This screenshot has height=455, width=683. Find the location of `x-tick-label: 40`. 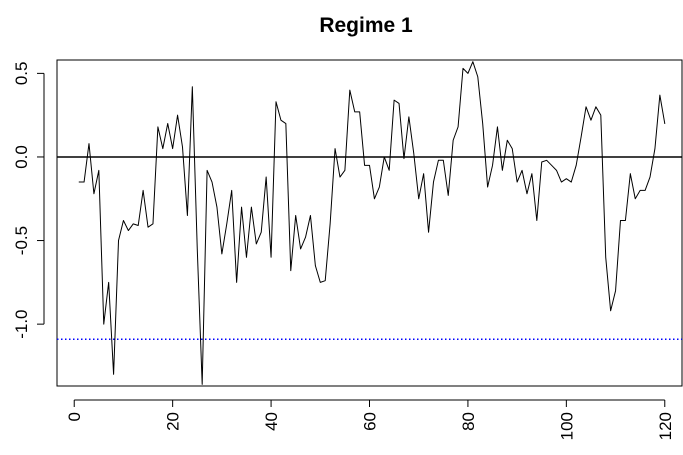

x-tick-label: 40 is located at coordinates (271, 421).